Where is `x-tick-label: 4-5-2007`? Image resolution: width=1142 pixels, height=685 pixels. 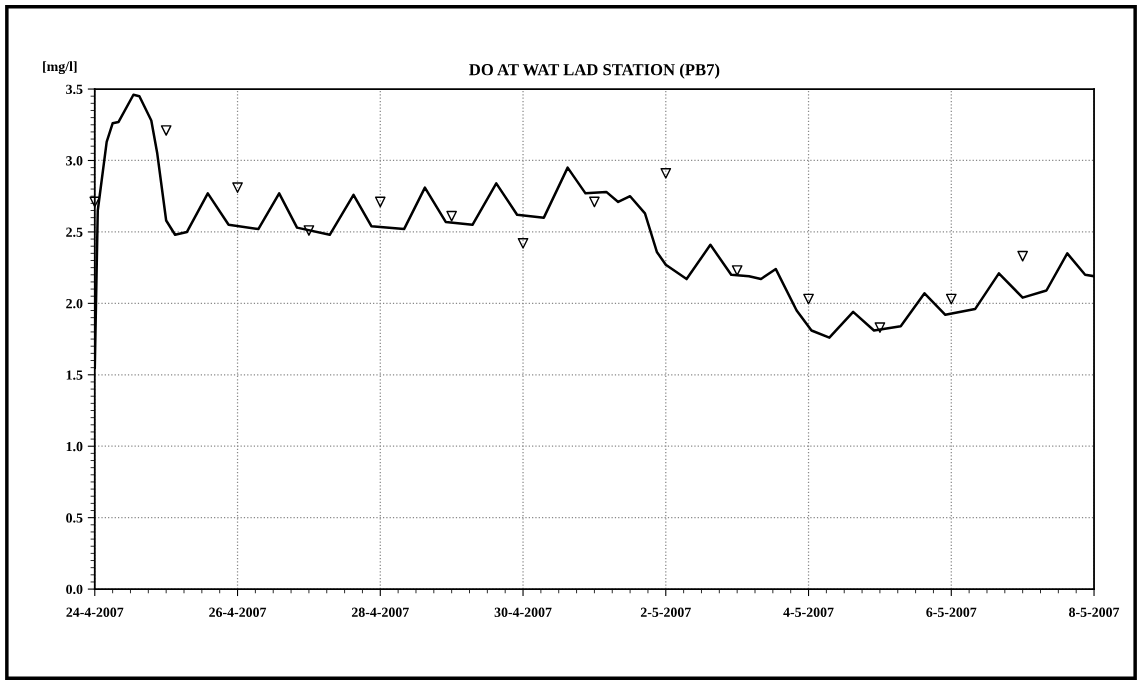 x-tick-label: 4-5-2007 is located at coordinates (808, 612).